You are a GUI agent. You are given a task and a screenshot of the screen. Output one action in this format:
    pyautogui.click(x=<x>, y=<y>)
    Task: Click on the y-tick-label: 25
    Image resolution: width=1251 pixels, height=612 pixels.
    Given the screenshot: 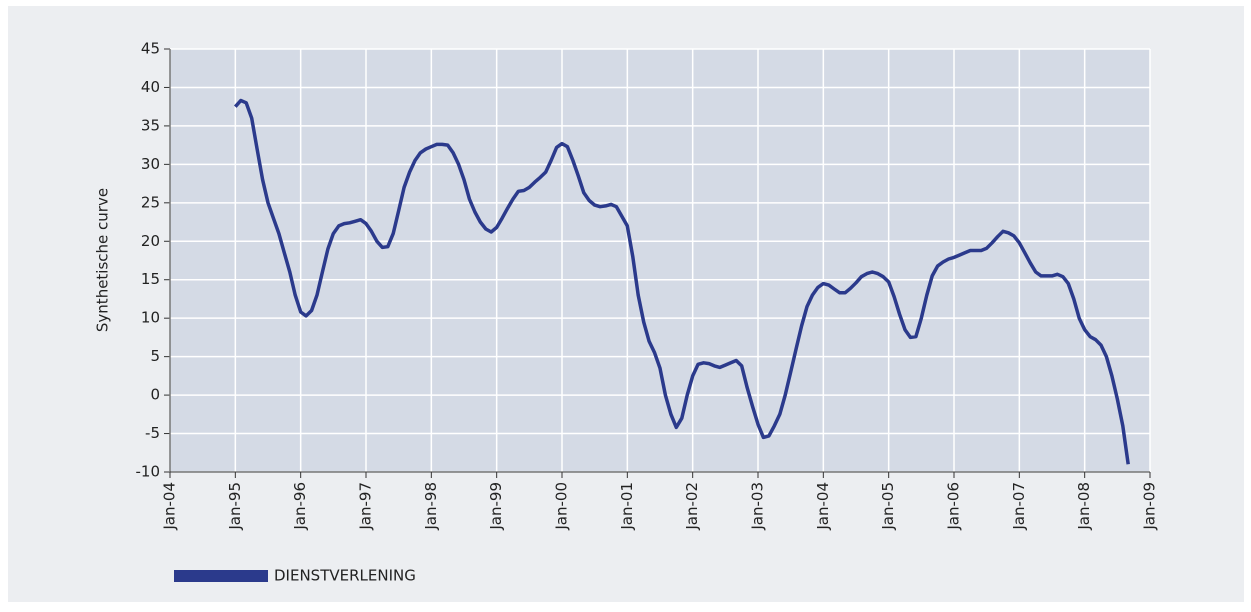 What is the action you would take?
    pyautogui.click(x=150, y=202)
    